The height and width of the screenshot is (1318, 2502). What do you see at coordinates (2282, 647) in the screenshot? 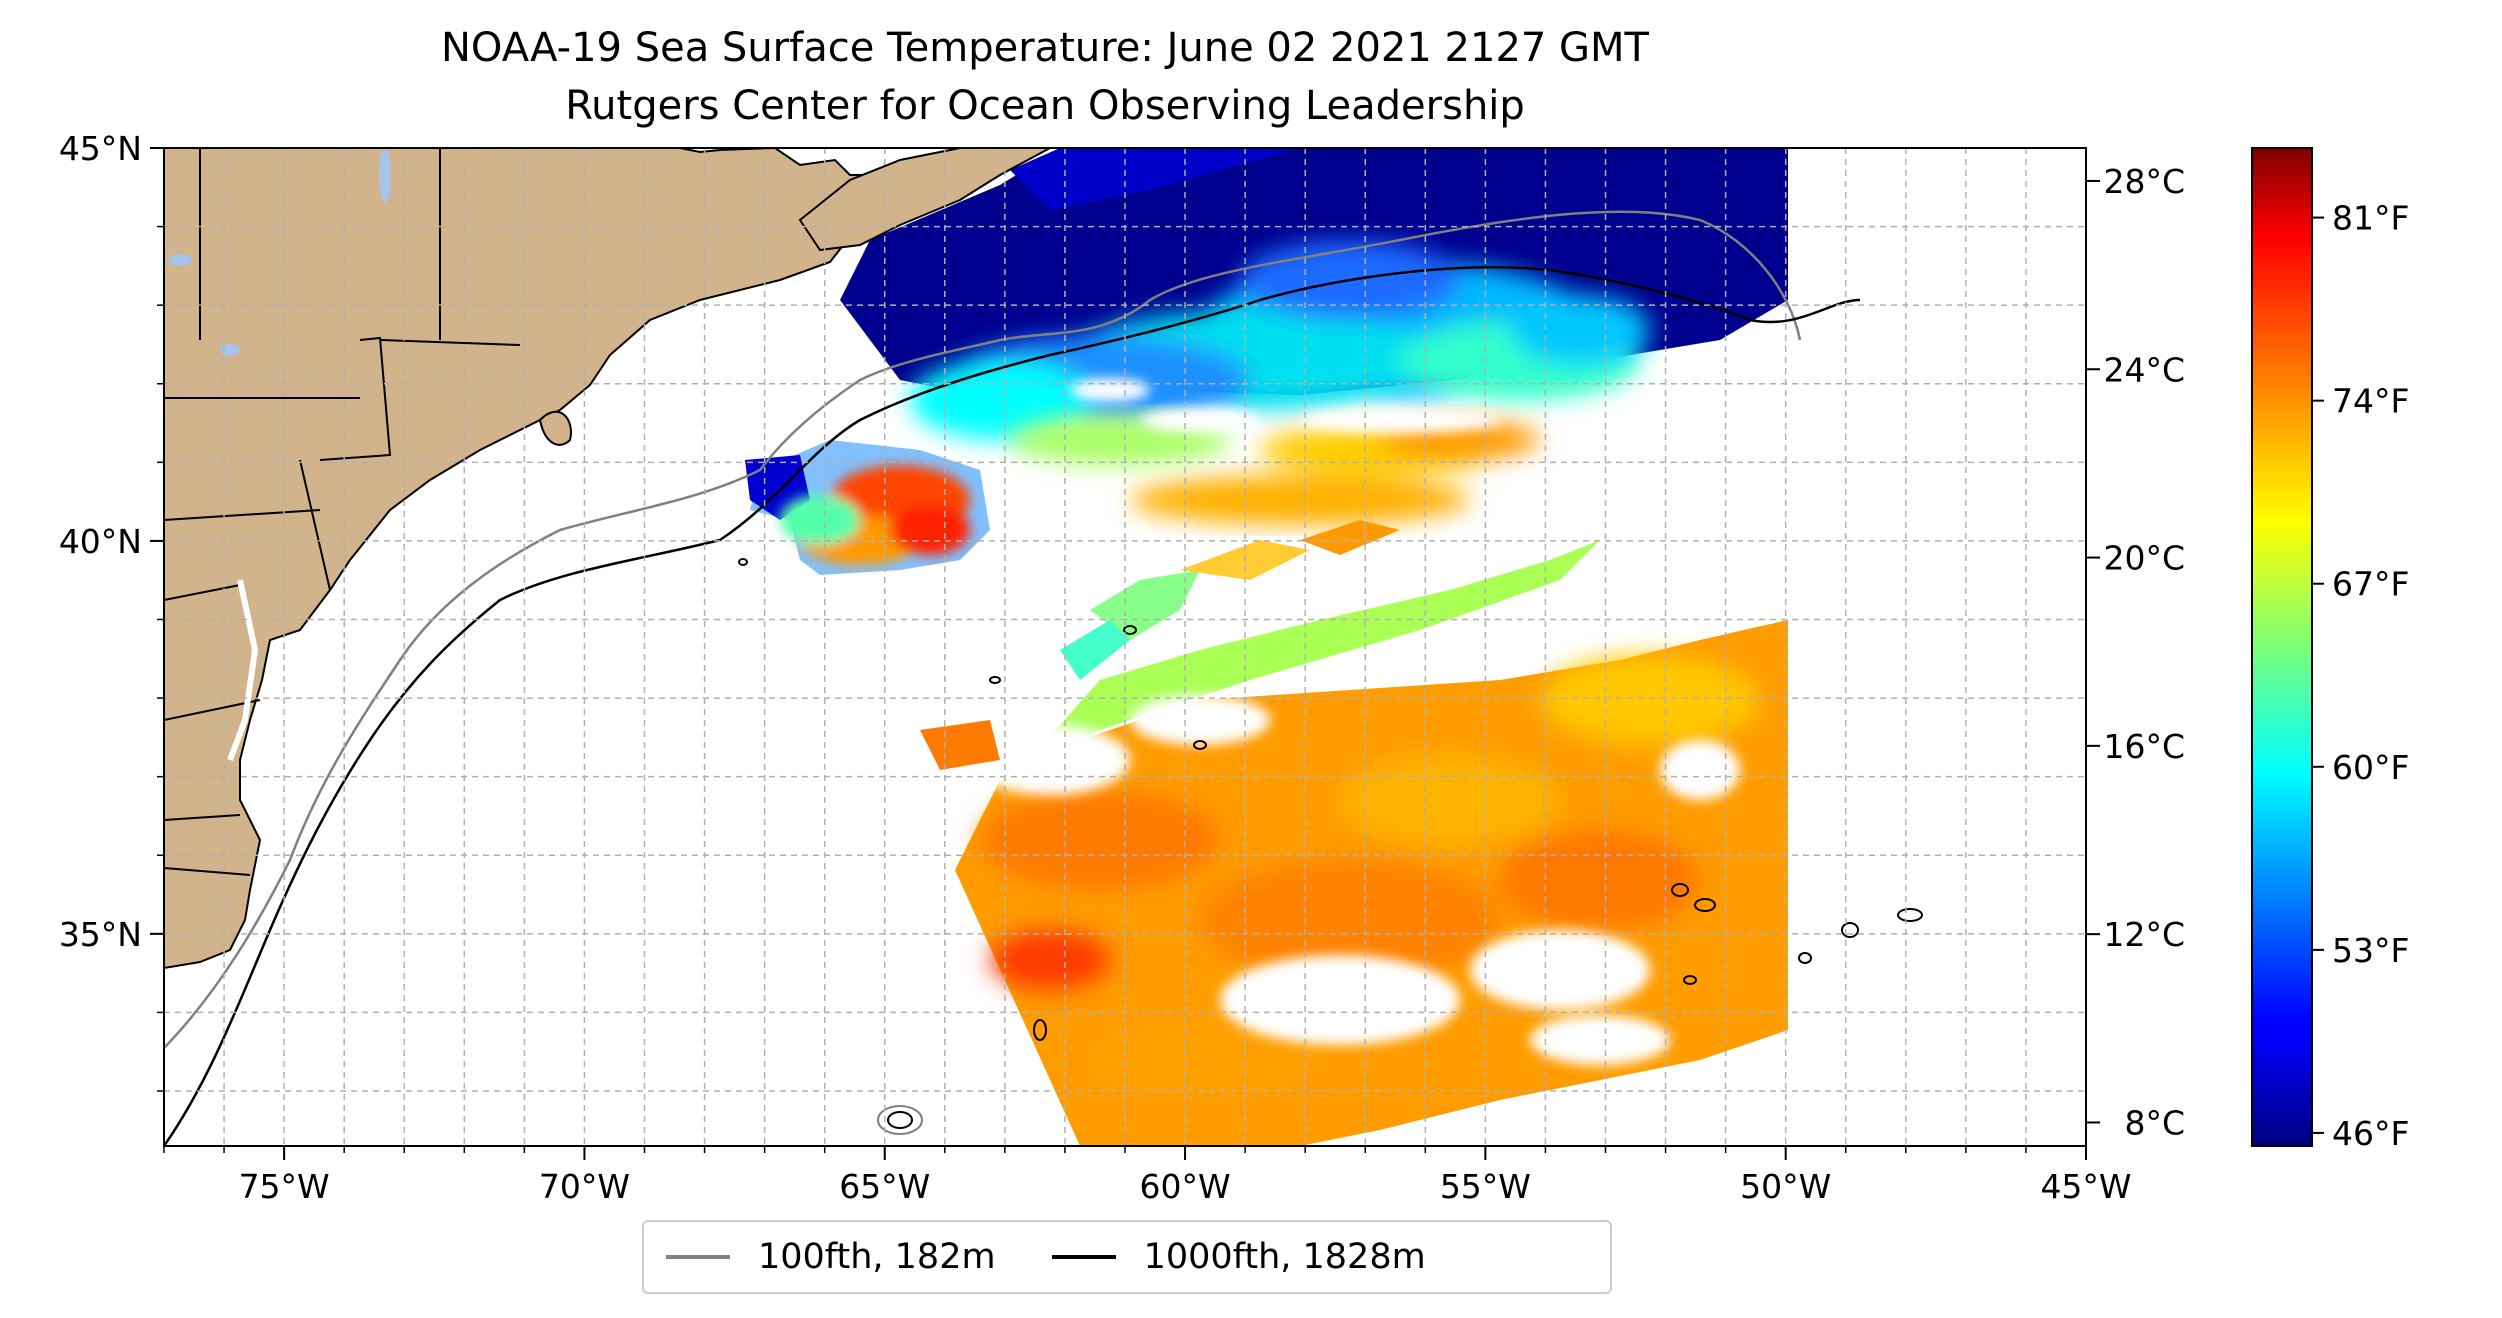
I see `colorbar-gradient` at bounding box center [2282, 647].